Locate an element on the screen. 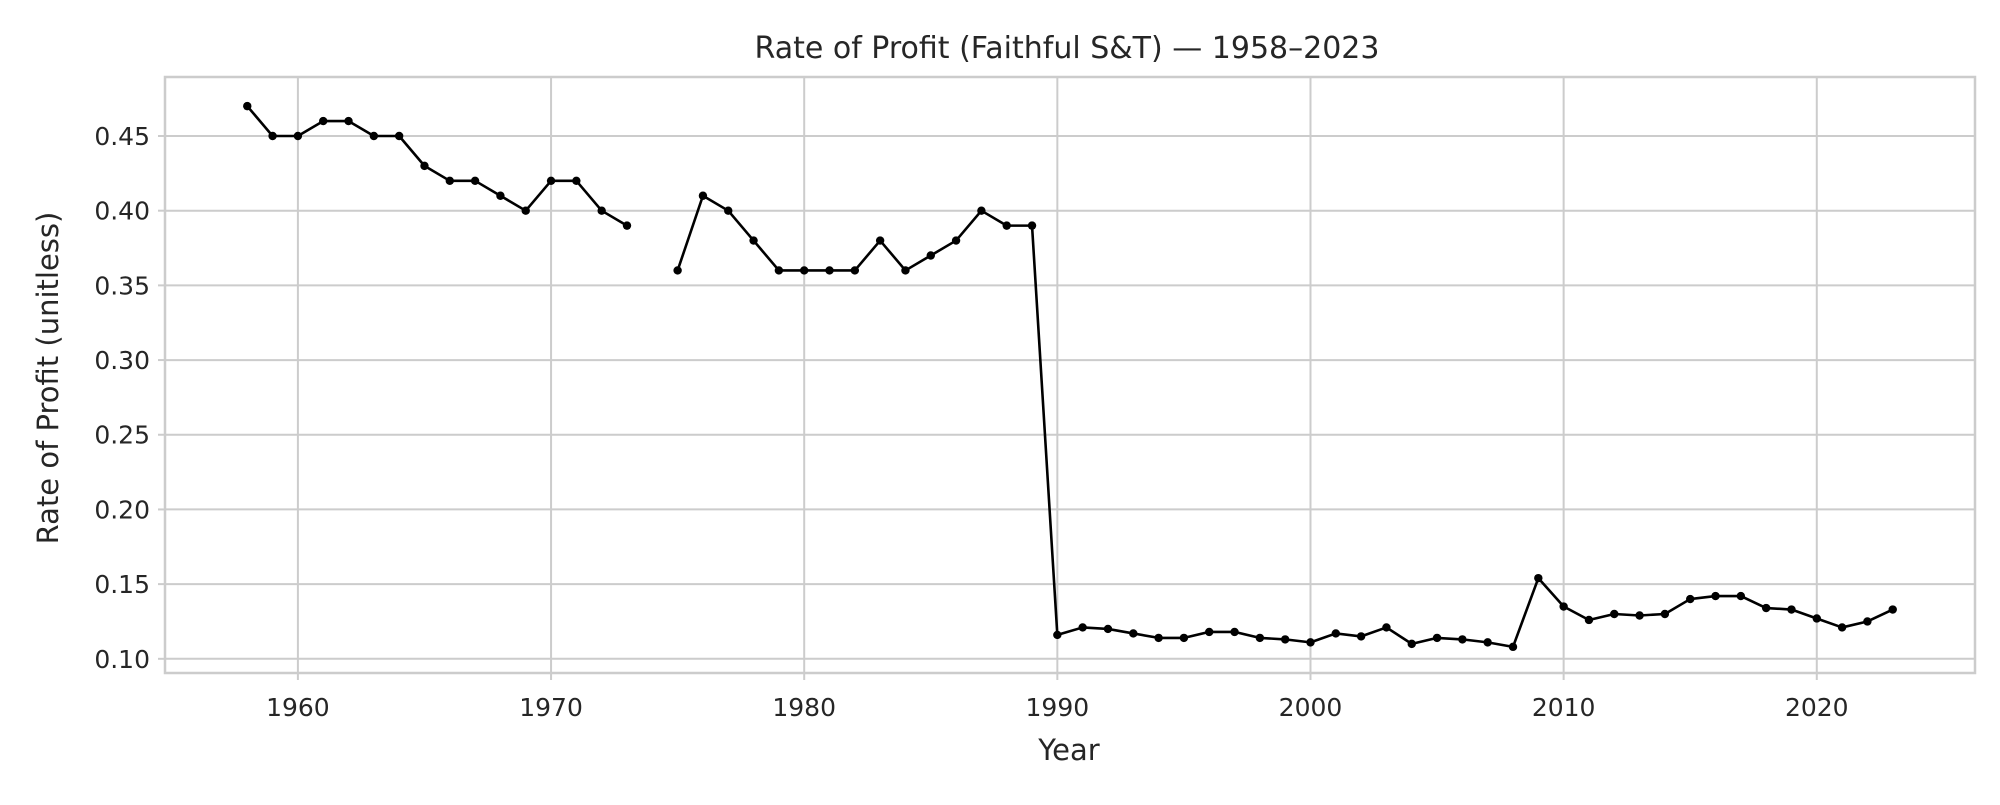  x-tick-label: 2020 is located at coordinates (1817, 707).